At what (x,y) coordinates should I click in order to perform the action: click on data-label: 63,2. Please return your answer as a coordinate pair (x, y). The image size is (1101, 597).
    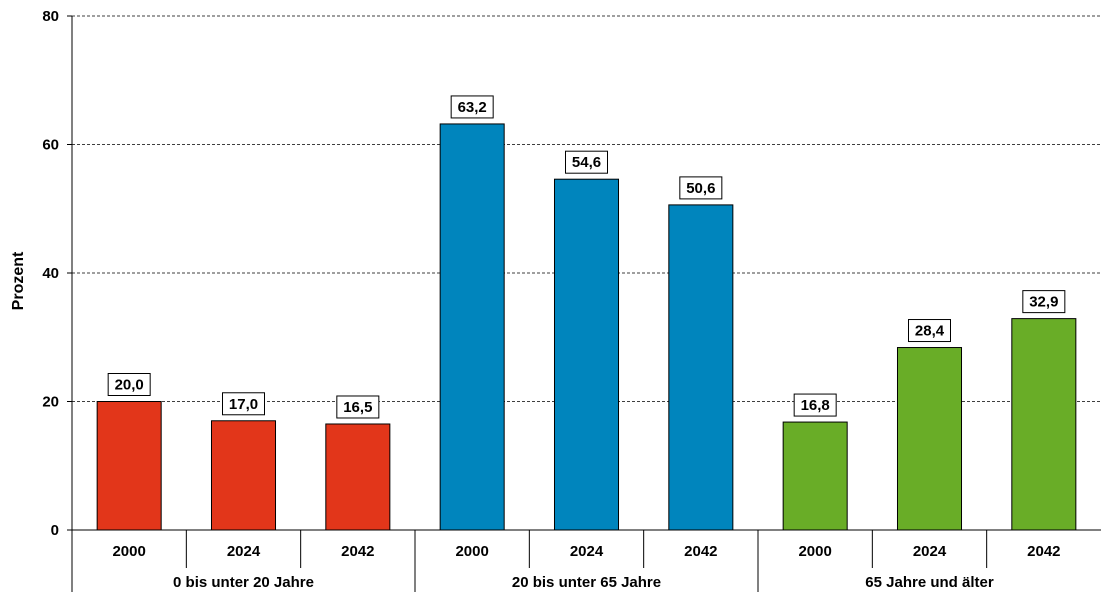
    Looking at the image, I should click on (472, 107).